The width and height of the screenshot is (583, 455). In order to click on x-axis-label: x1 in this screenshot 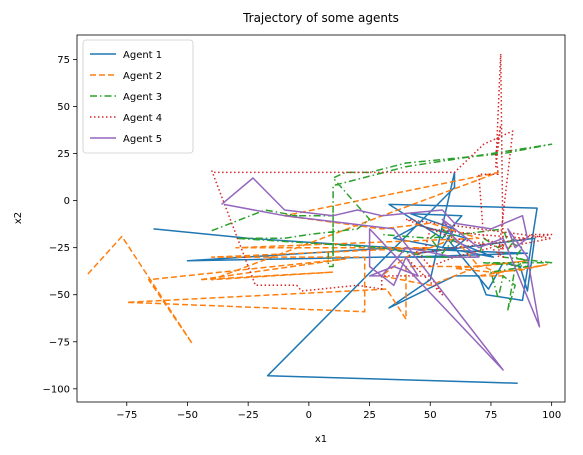, I will do `click(321, 439)`.